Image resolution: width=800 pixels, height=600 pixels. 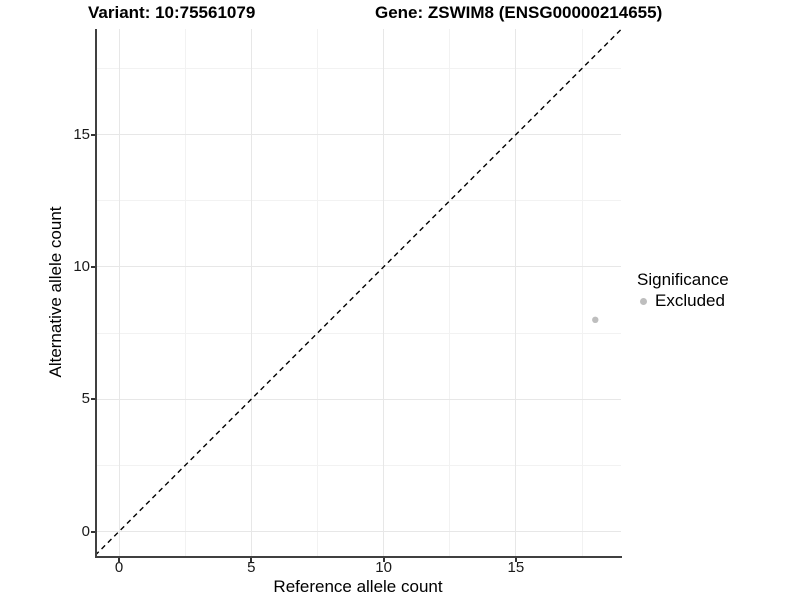 I want to click on x-axis-title: Reference allele count, so click(x=358, y=586).